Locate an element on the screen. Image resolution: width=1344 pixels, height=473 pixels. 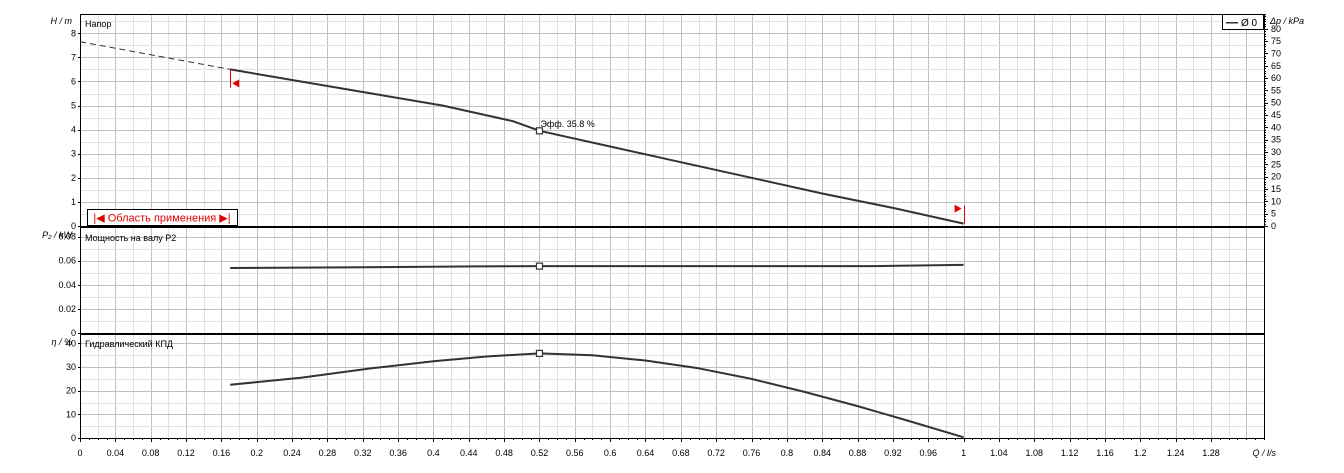
range-legend-label: |◀ Область применения ▶| is located at coordinates (161, 219).